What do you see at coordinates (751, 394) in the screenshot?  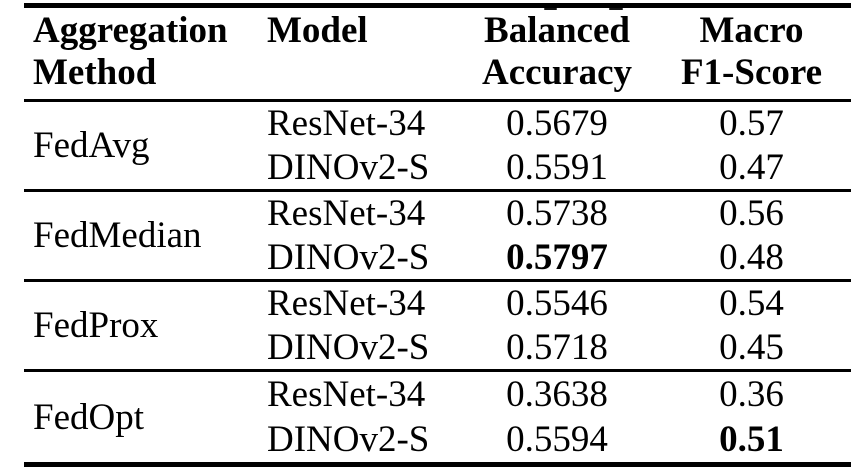 I see `macro-f1-cell: 0.36` at bounding box center [751, 394].